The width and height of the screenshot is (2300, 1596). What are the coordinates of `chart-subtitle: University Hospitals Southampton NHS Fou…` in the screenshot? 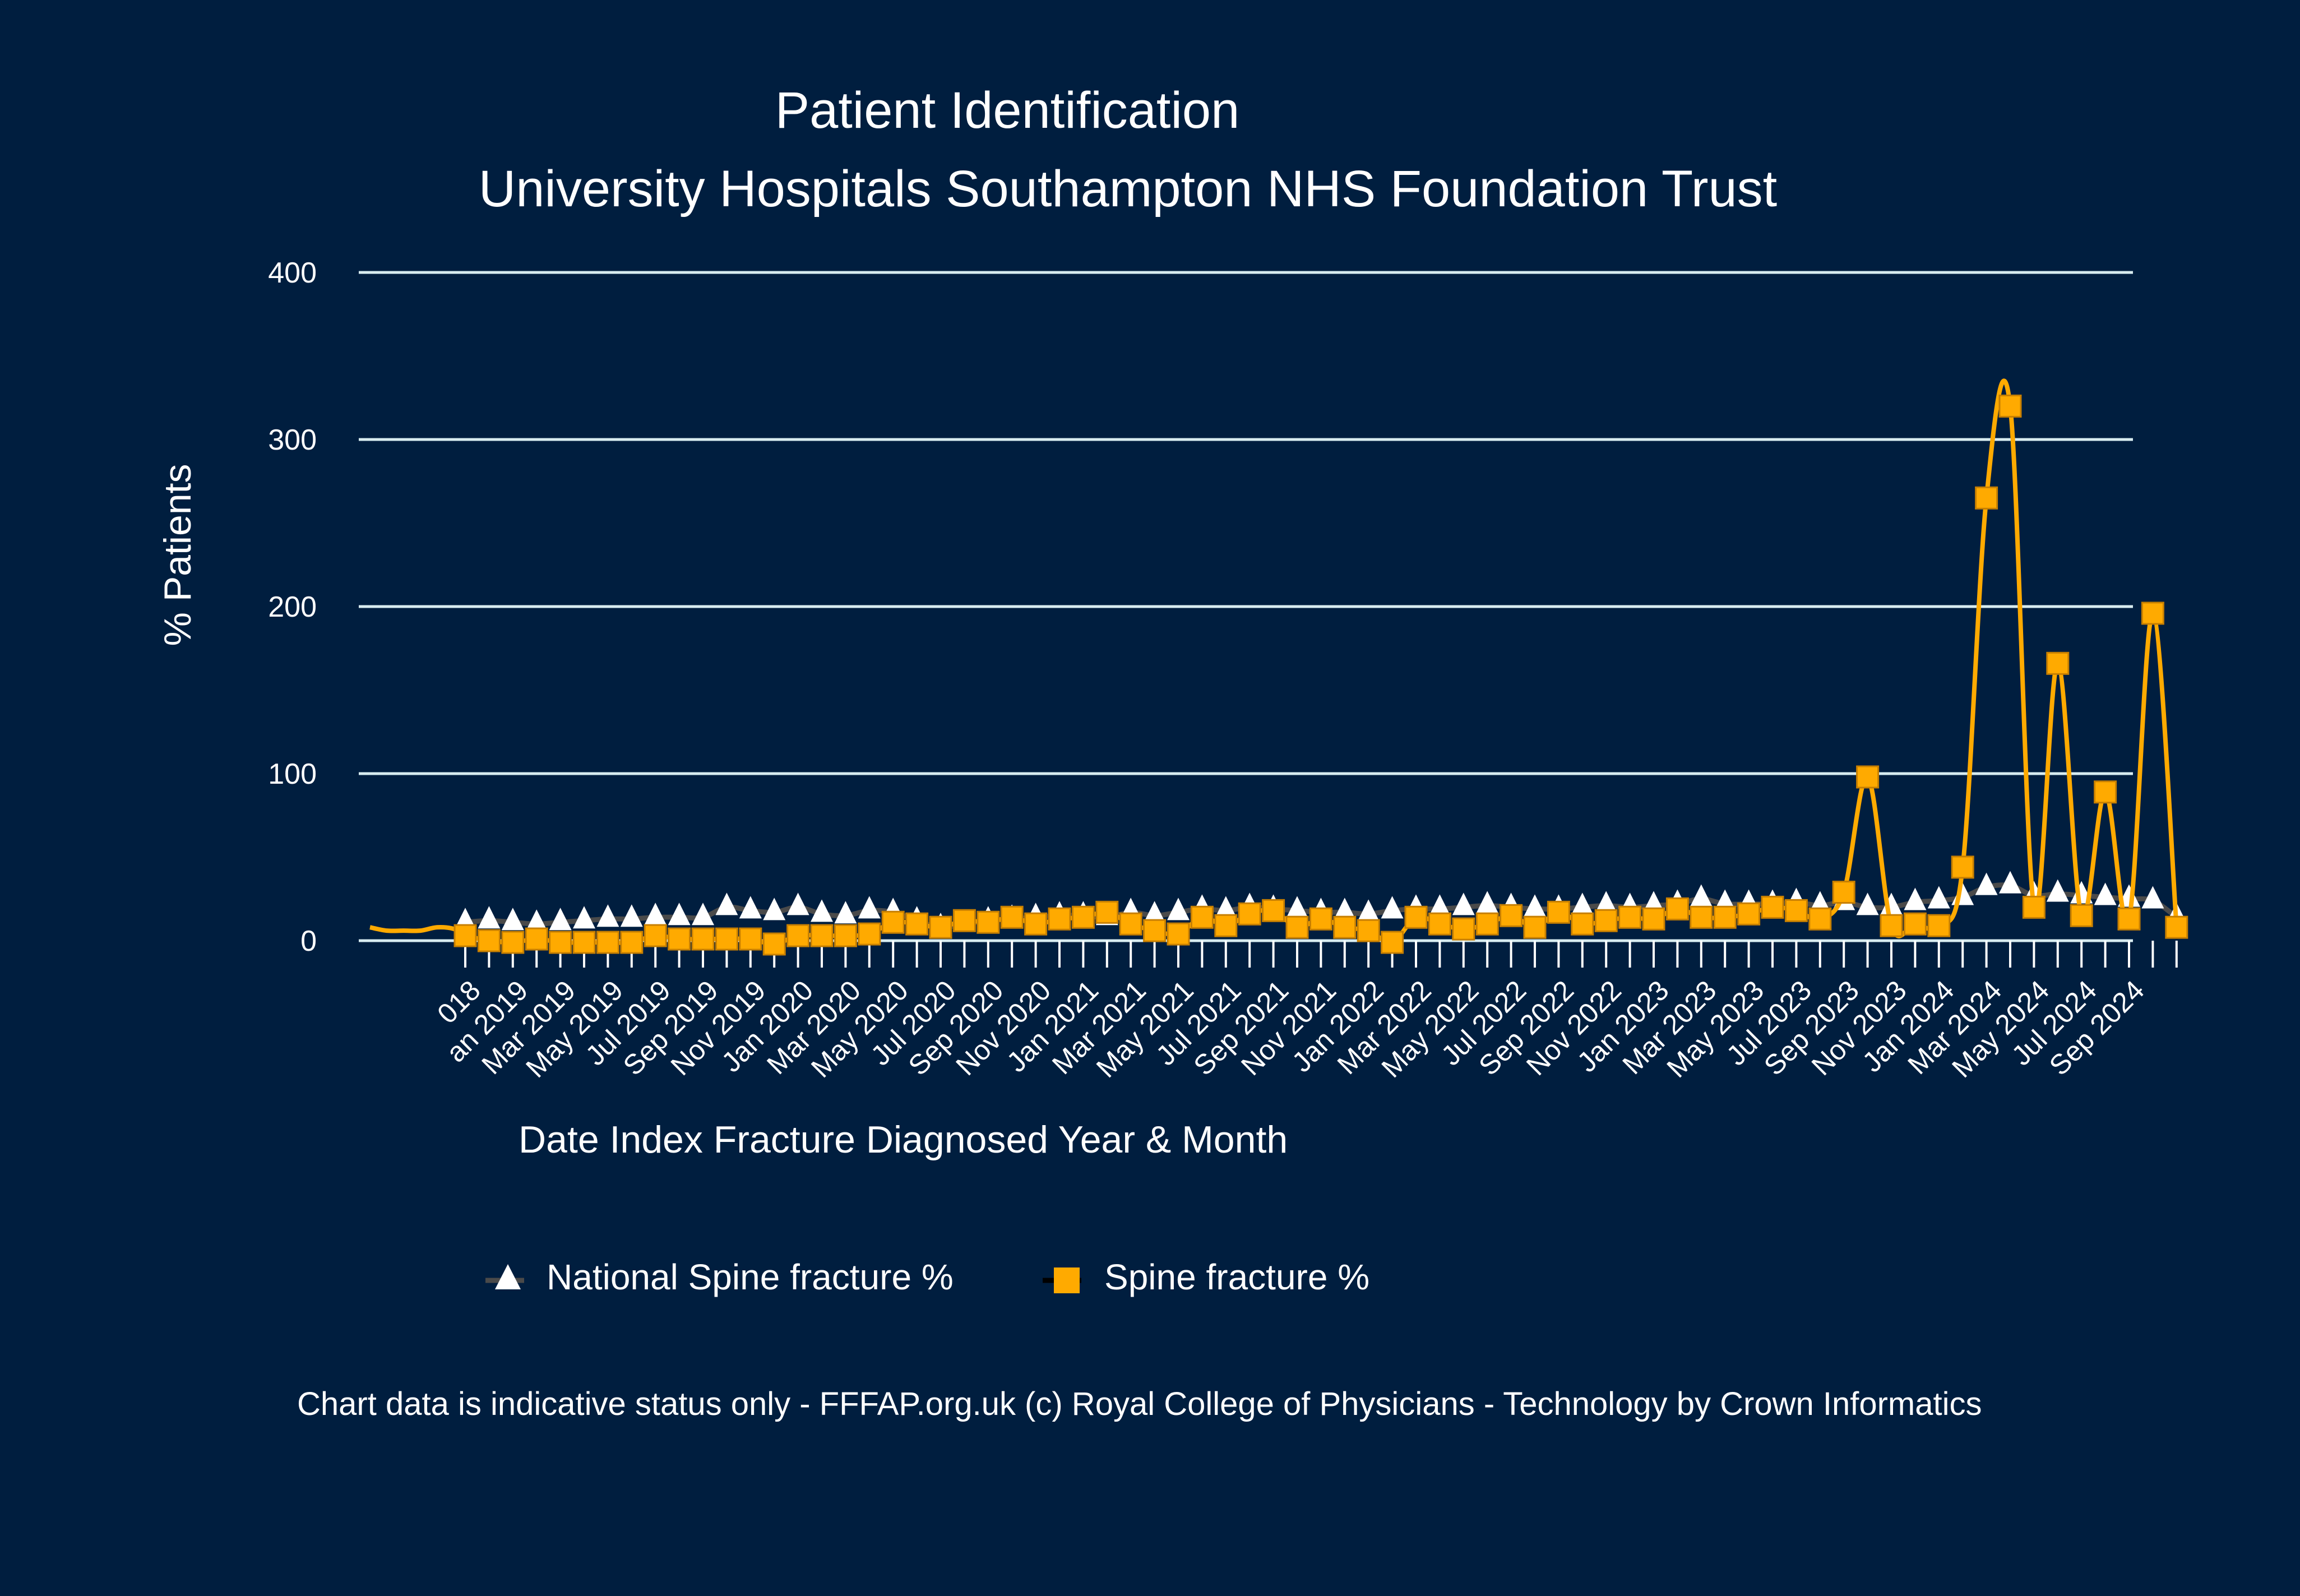 It's located at (1128, 189).